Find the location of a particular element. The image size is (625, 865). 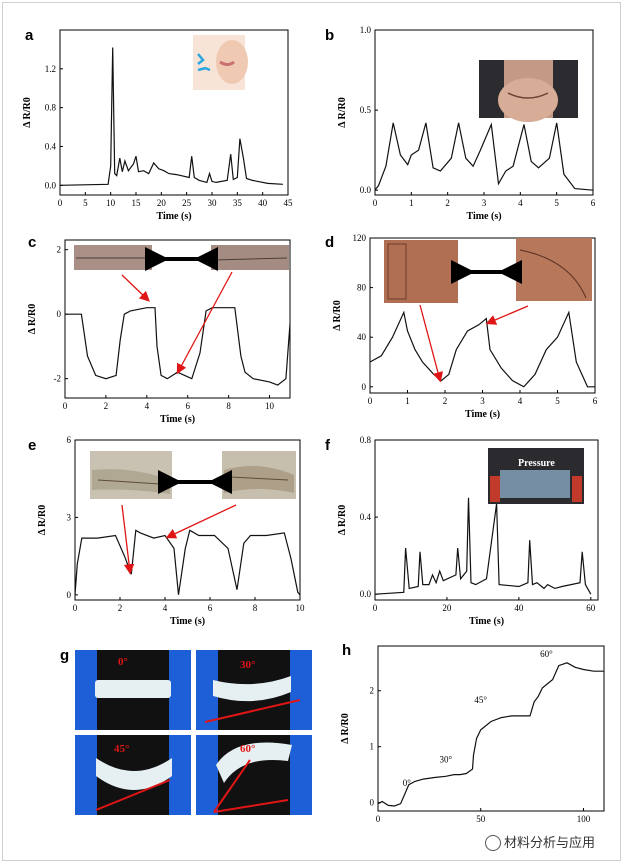

y-tick-label: 1 is located at coordinates (372, 747).